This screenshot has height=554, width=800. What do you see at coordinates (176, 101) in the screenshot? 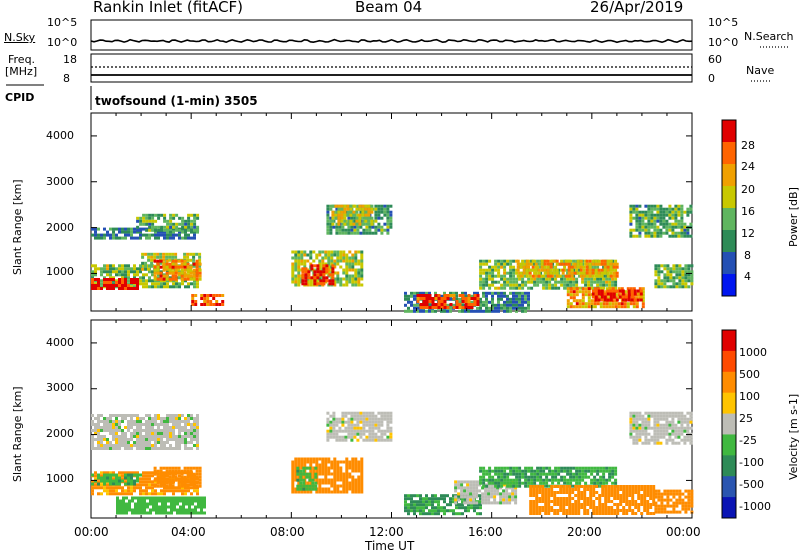
I see `cpid-text: twofsound (1-min) 3505` at bounding box center [176, 101].